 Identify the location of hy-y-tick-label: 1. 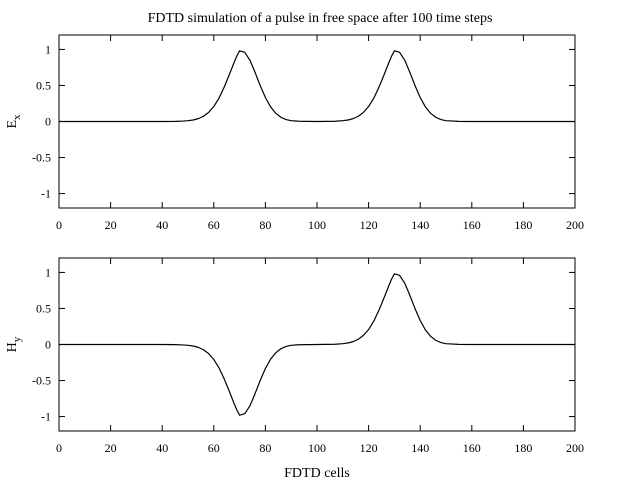
(48, 272).